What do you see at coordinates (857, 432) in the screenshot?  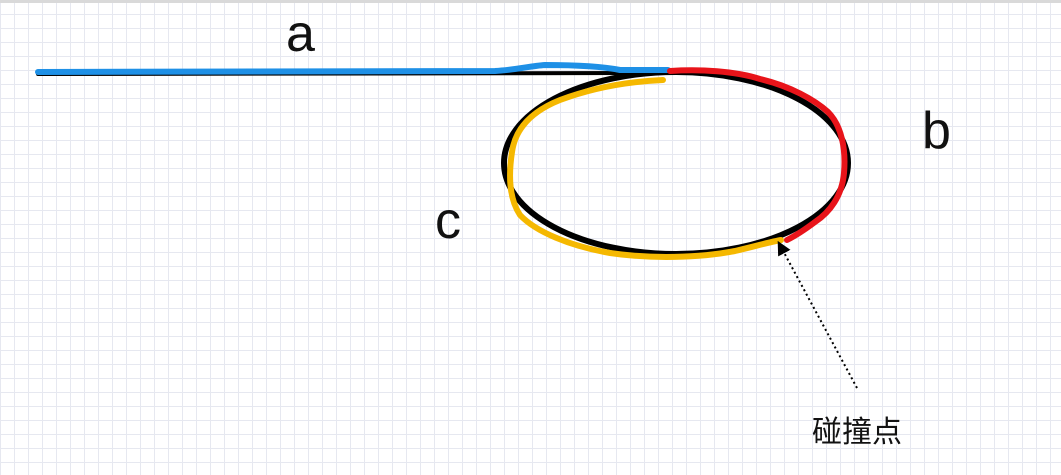 I see `collision-point-label: 碰撞点` at bounding box center [857, 432].